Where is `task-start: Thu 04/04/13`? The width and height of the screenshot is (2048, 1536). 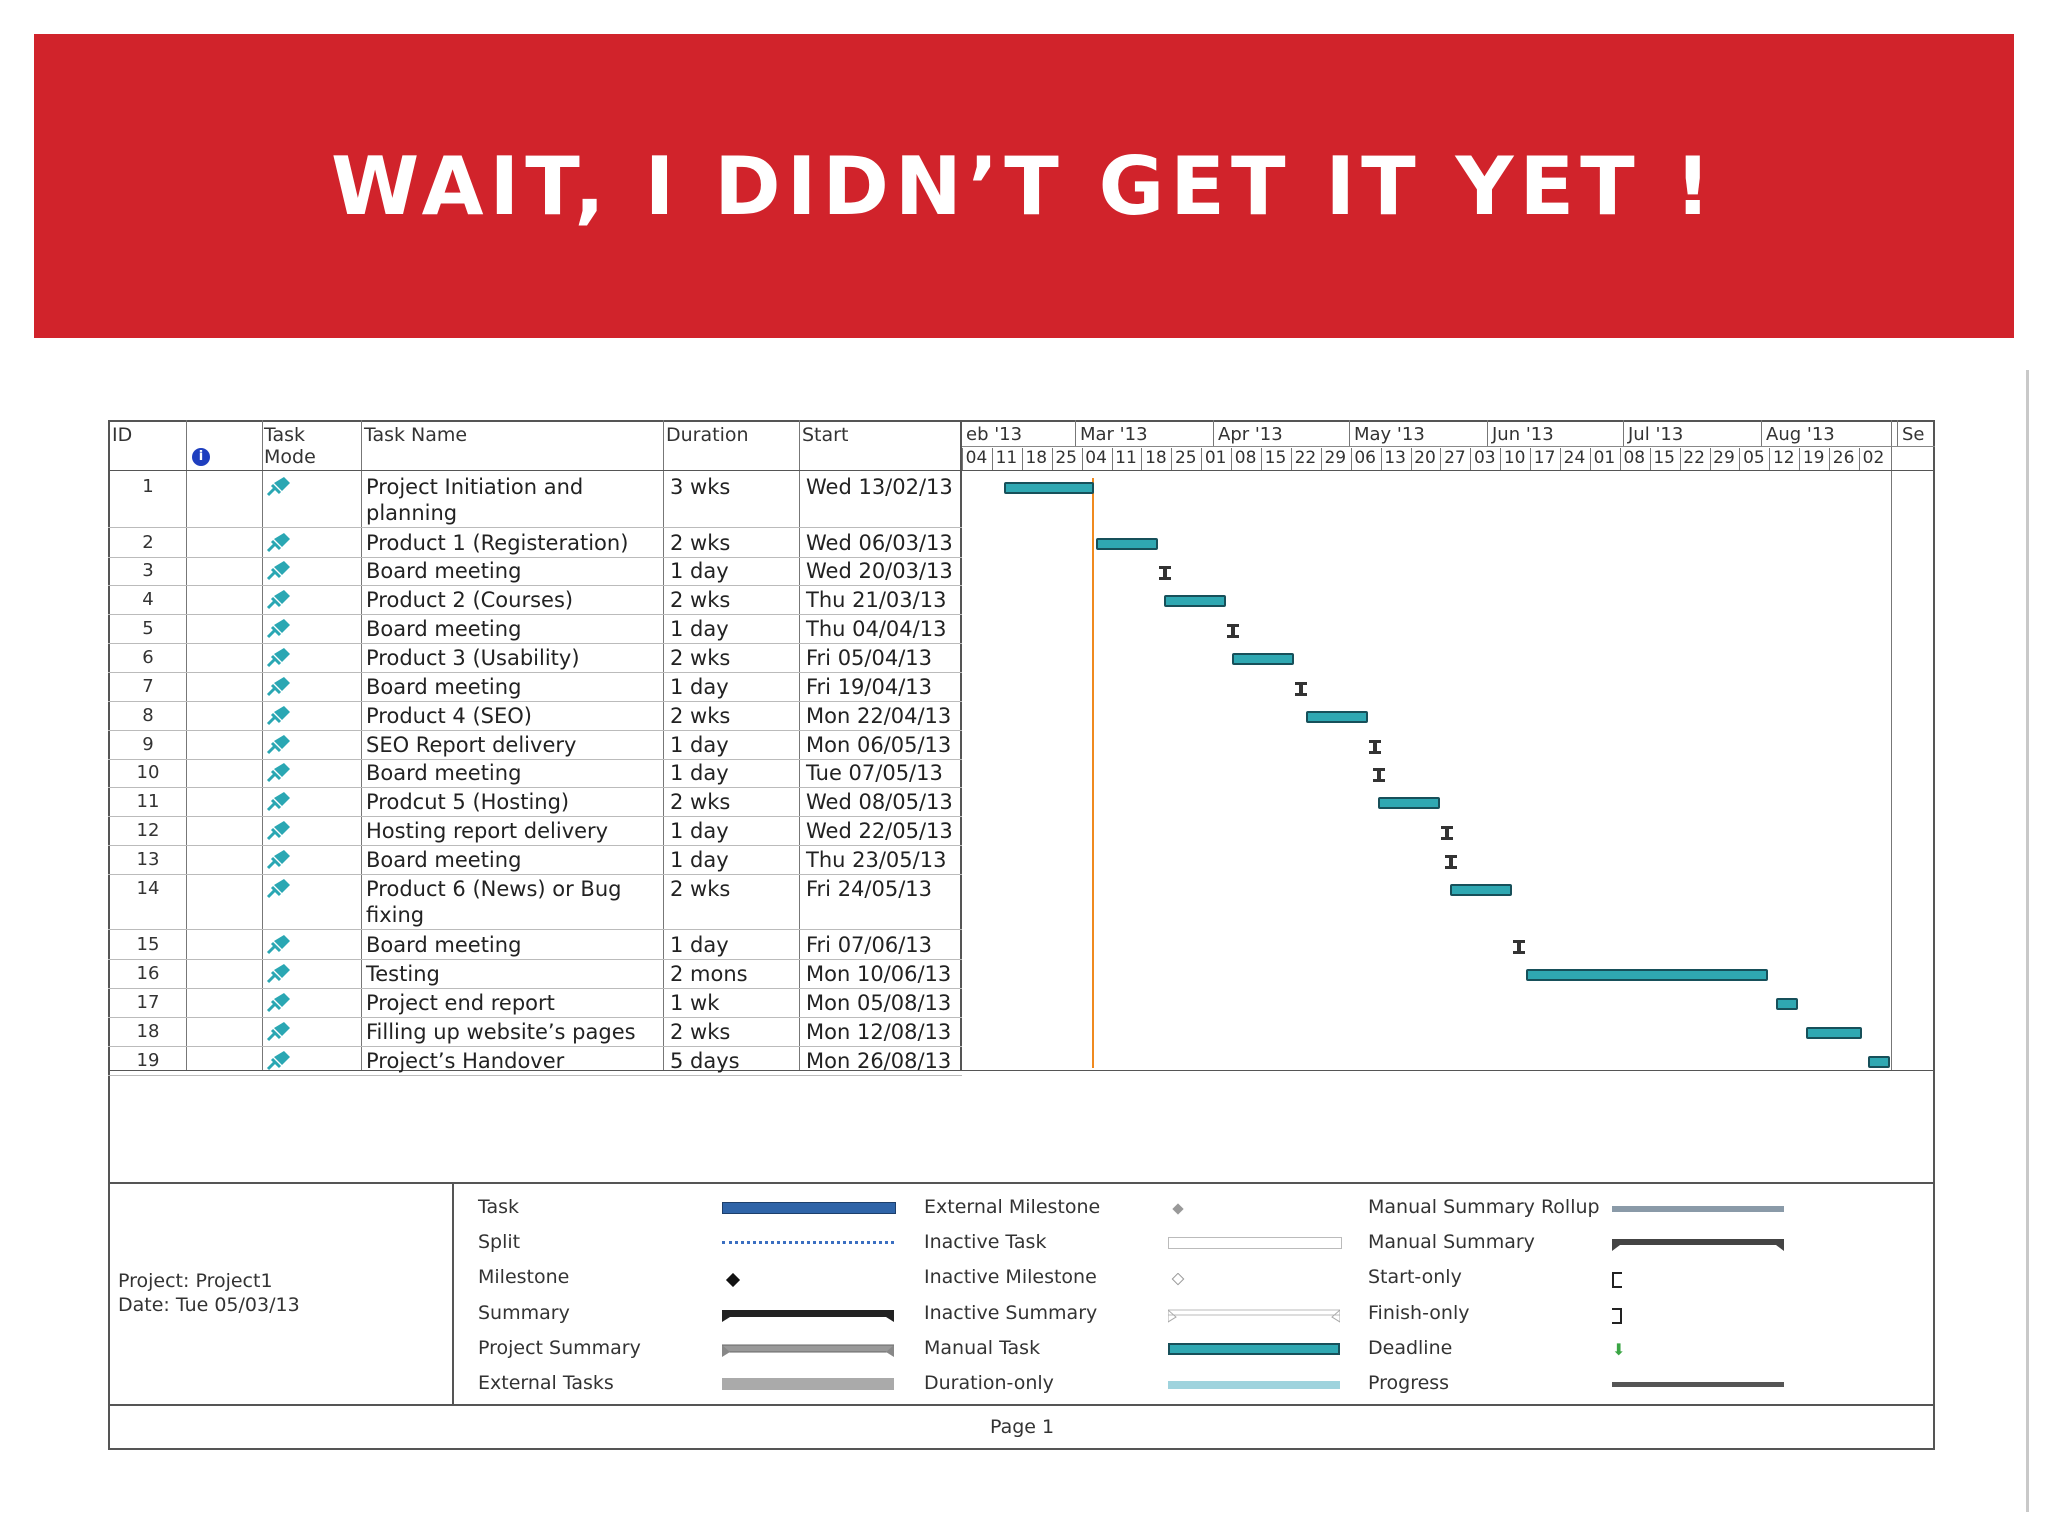 task-start: Thu 04/04/13 is located at coordinates (876, 629).